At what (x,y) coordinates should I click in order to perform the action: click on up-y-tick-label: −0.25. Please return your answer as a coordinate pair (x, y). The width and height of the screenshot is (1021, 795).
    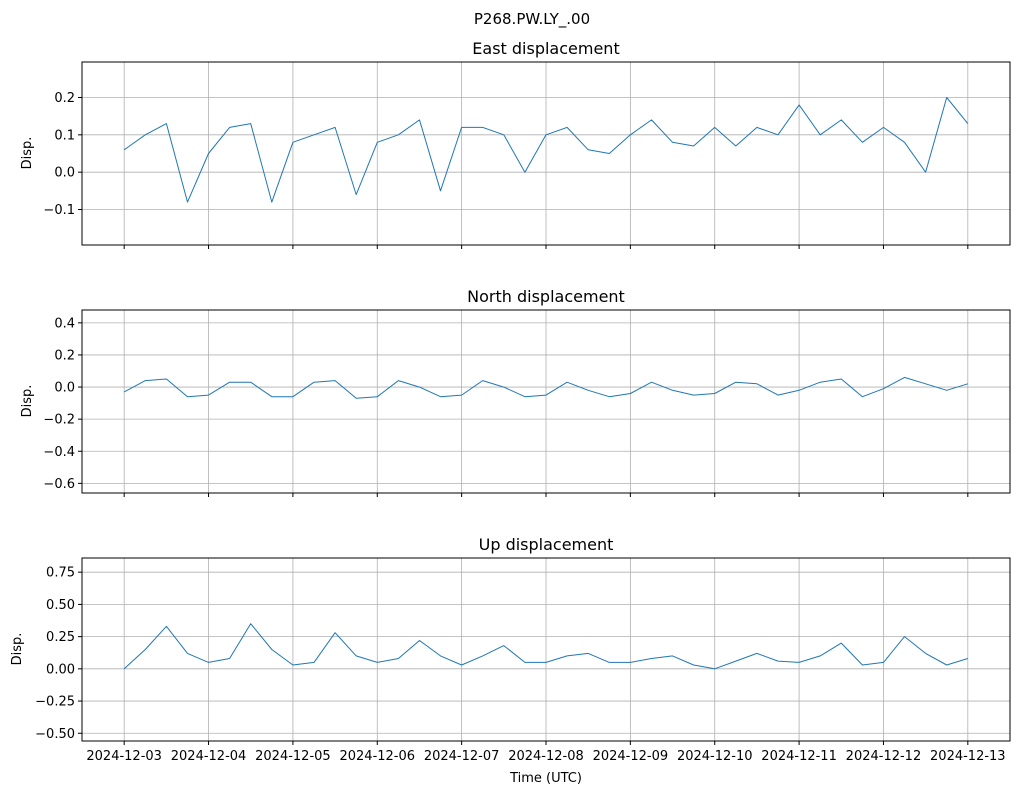
    Looking at the image, I should click on (55, 702).